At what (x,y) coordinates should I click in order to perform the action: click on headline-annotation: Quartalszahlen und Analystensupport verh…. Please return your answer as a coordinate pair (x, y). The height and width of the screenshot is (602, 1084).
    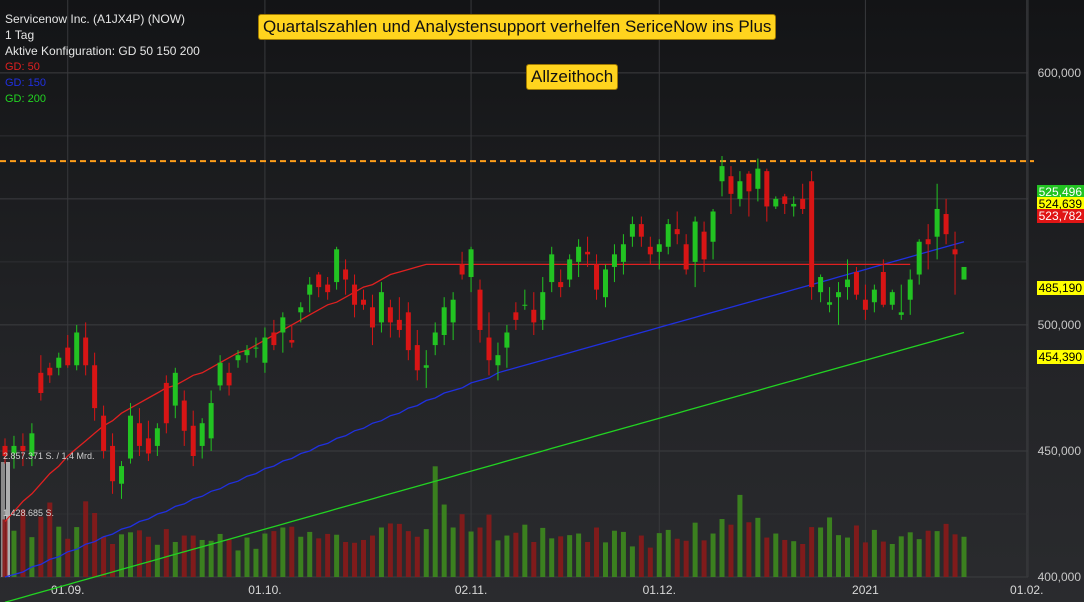
    Looking at the image, I should click on (517, 27).